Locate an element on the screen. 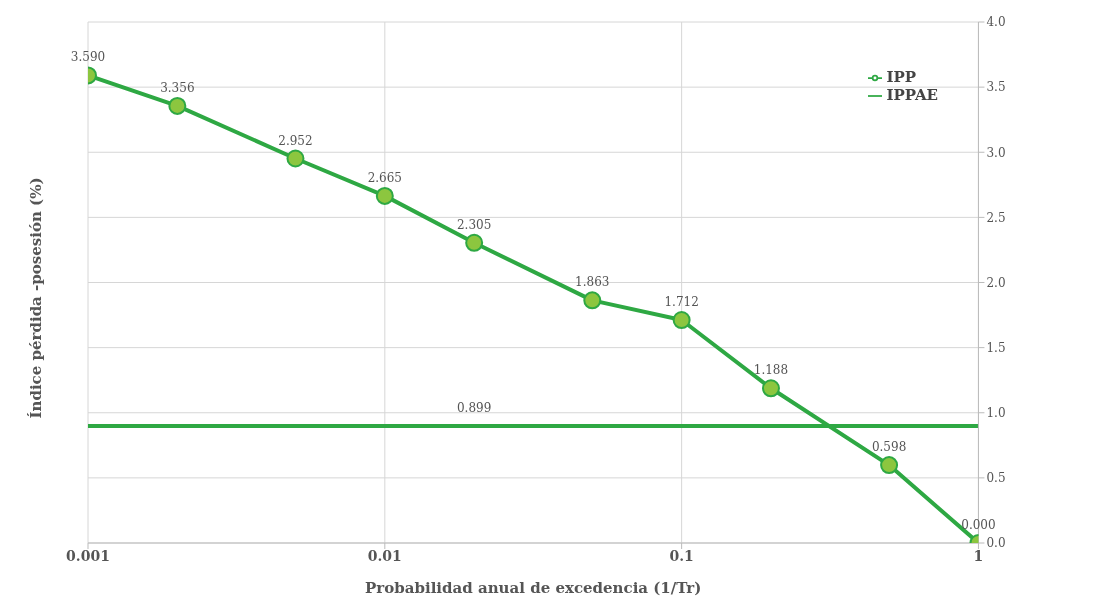 This screenshot has height=613, width=1118. data-label: 2.665 is located at coordinates (384, 177).